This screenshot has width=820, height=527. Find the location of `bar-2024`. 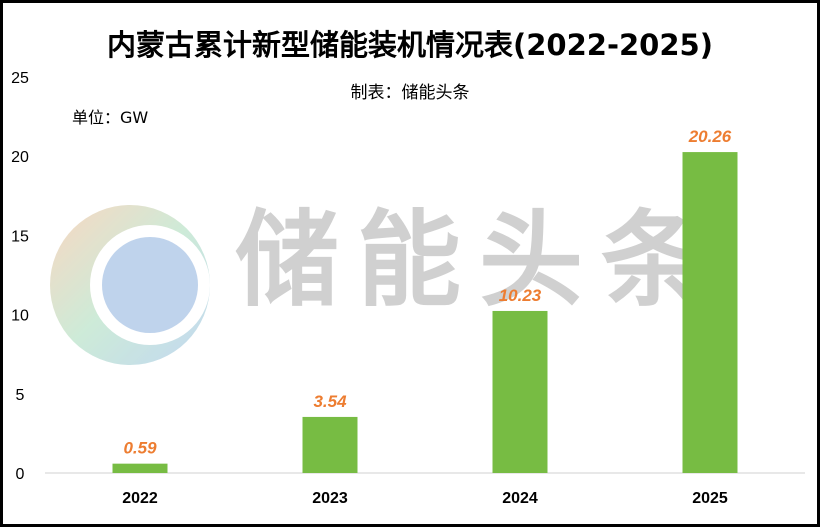

bar-2024 is located at coordinates (520, 391).